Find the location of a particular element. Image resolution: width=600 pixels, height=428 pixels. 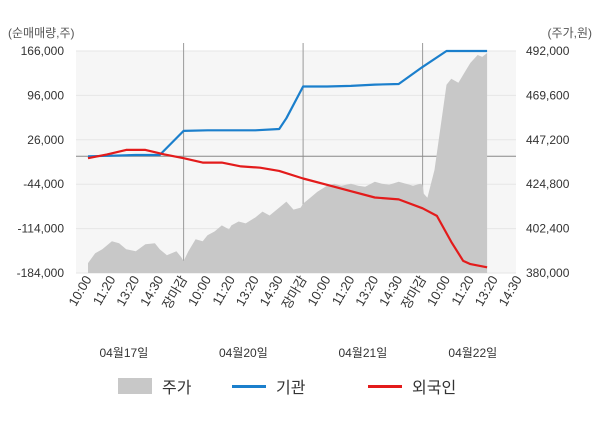

date-label: 04월20일 is located at coordinates (243, 353).